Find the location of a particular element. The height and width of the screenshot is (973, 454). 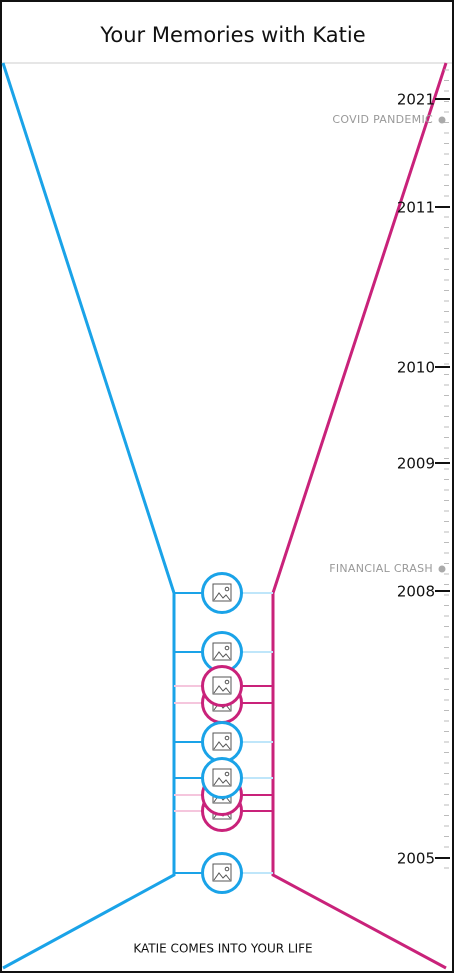

year-label: 2021 is located at coordinates (416, 100).